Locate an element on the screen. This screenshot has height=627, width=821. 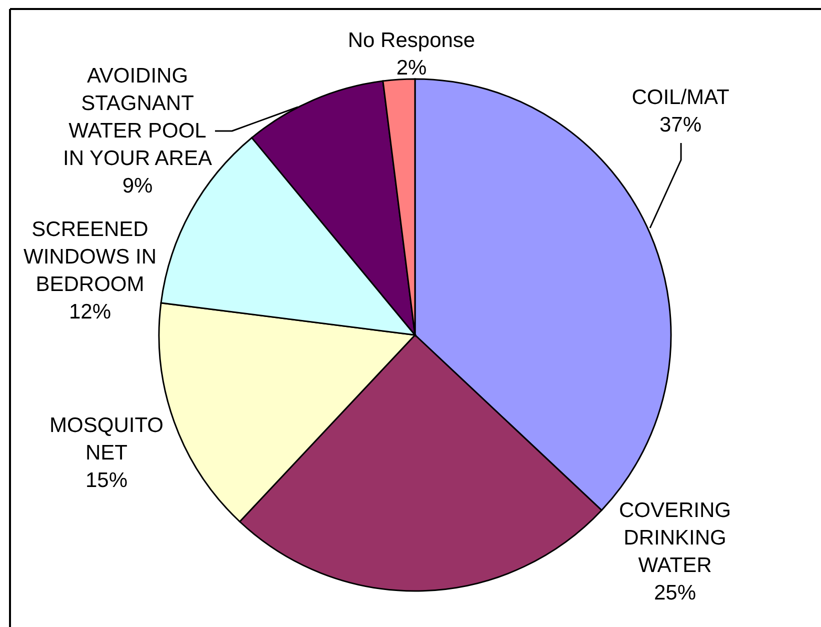
data-label: 2% is located at coordinates (411, 68).